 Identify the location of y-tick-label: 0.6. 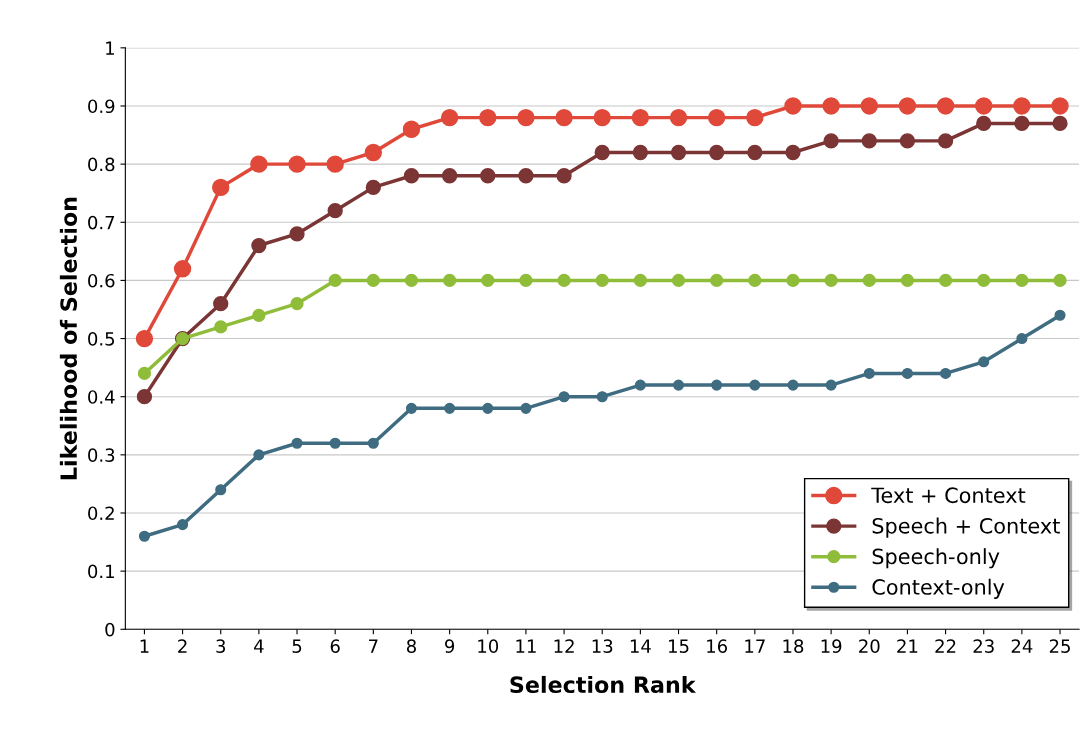
(101, 280).